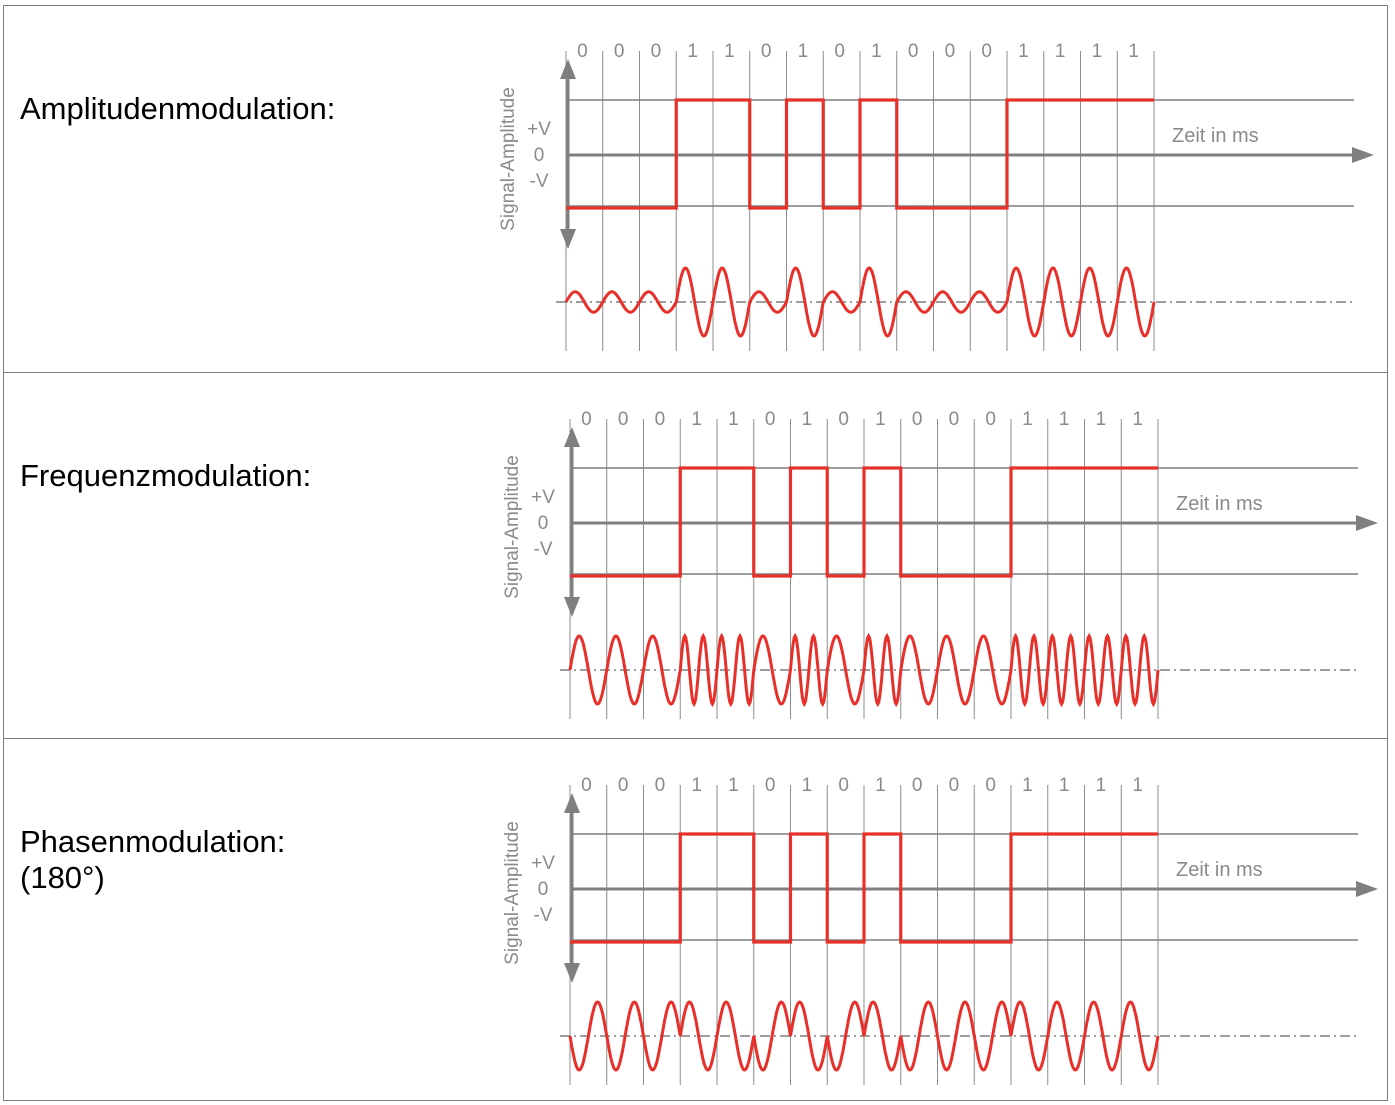 This screenshot has width=1395, height=1105. What do you see at coordinates (178, 108) in the screenshot?
I see `row-label: Amplitudenmodulation:` at bounding box center [178, 108].